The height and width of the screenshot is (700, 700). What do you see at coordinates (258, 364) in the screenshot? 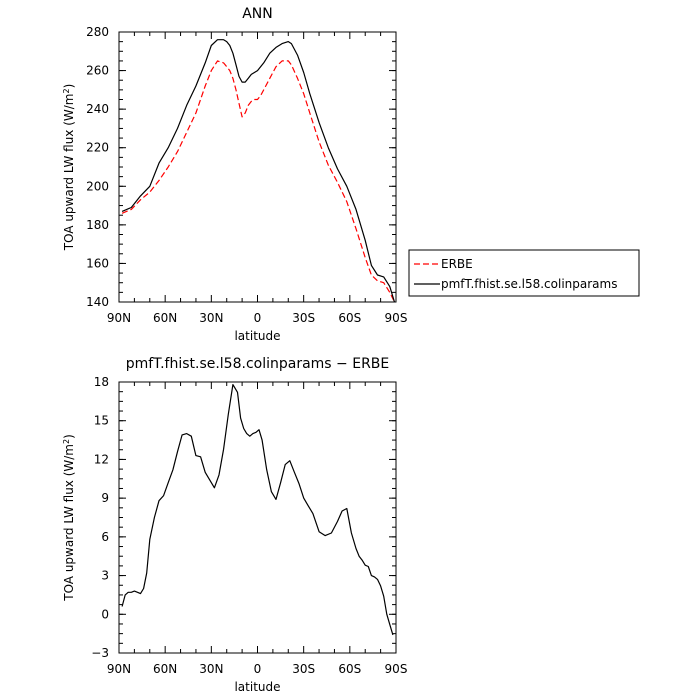
I see `chart-title: pmfT.fhist.se.l58.colinparams − ERBE` at bounding box center [258, 364].